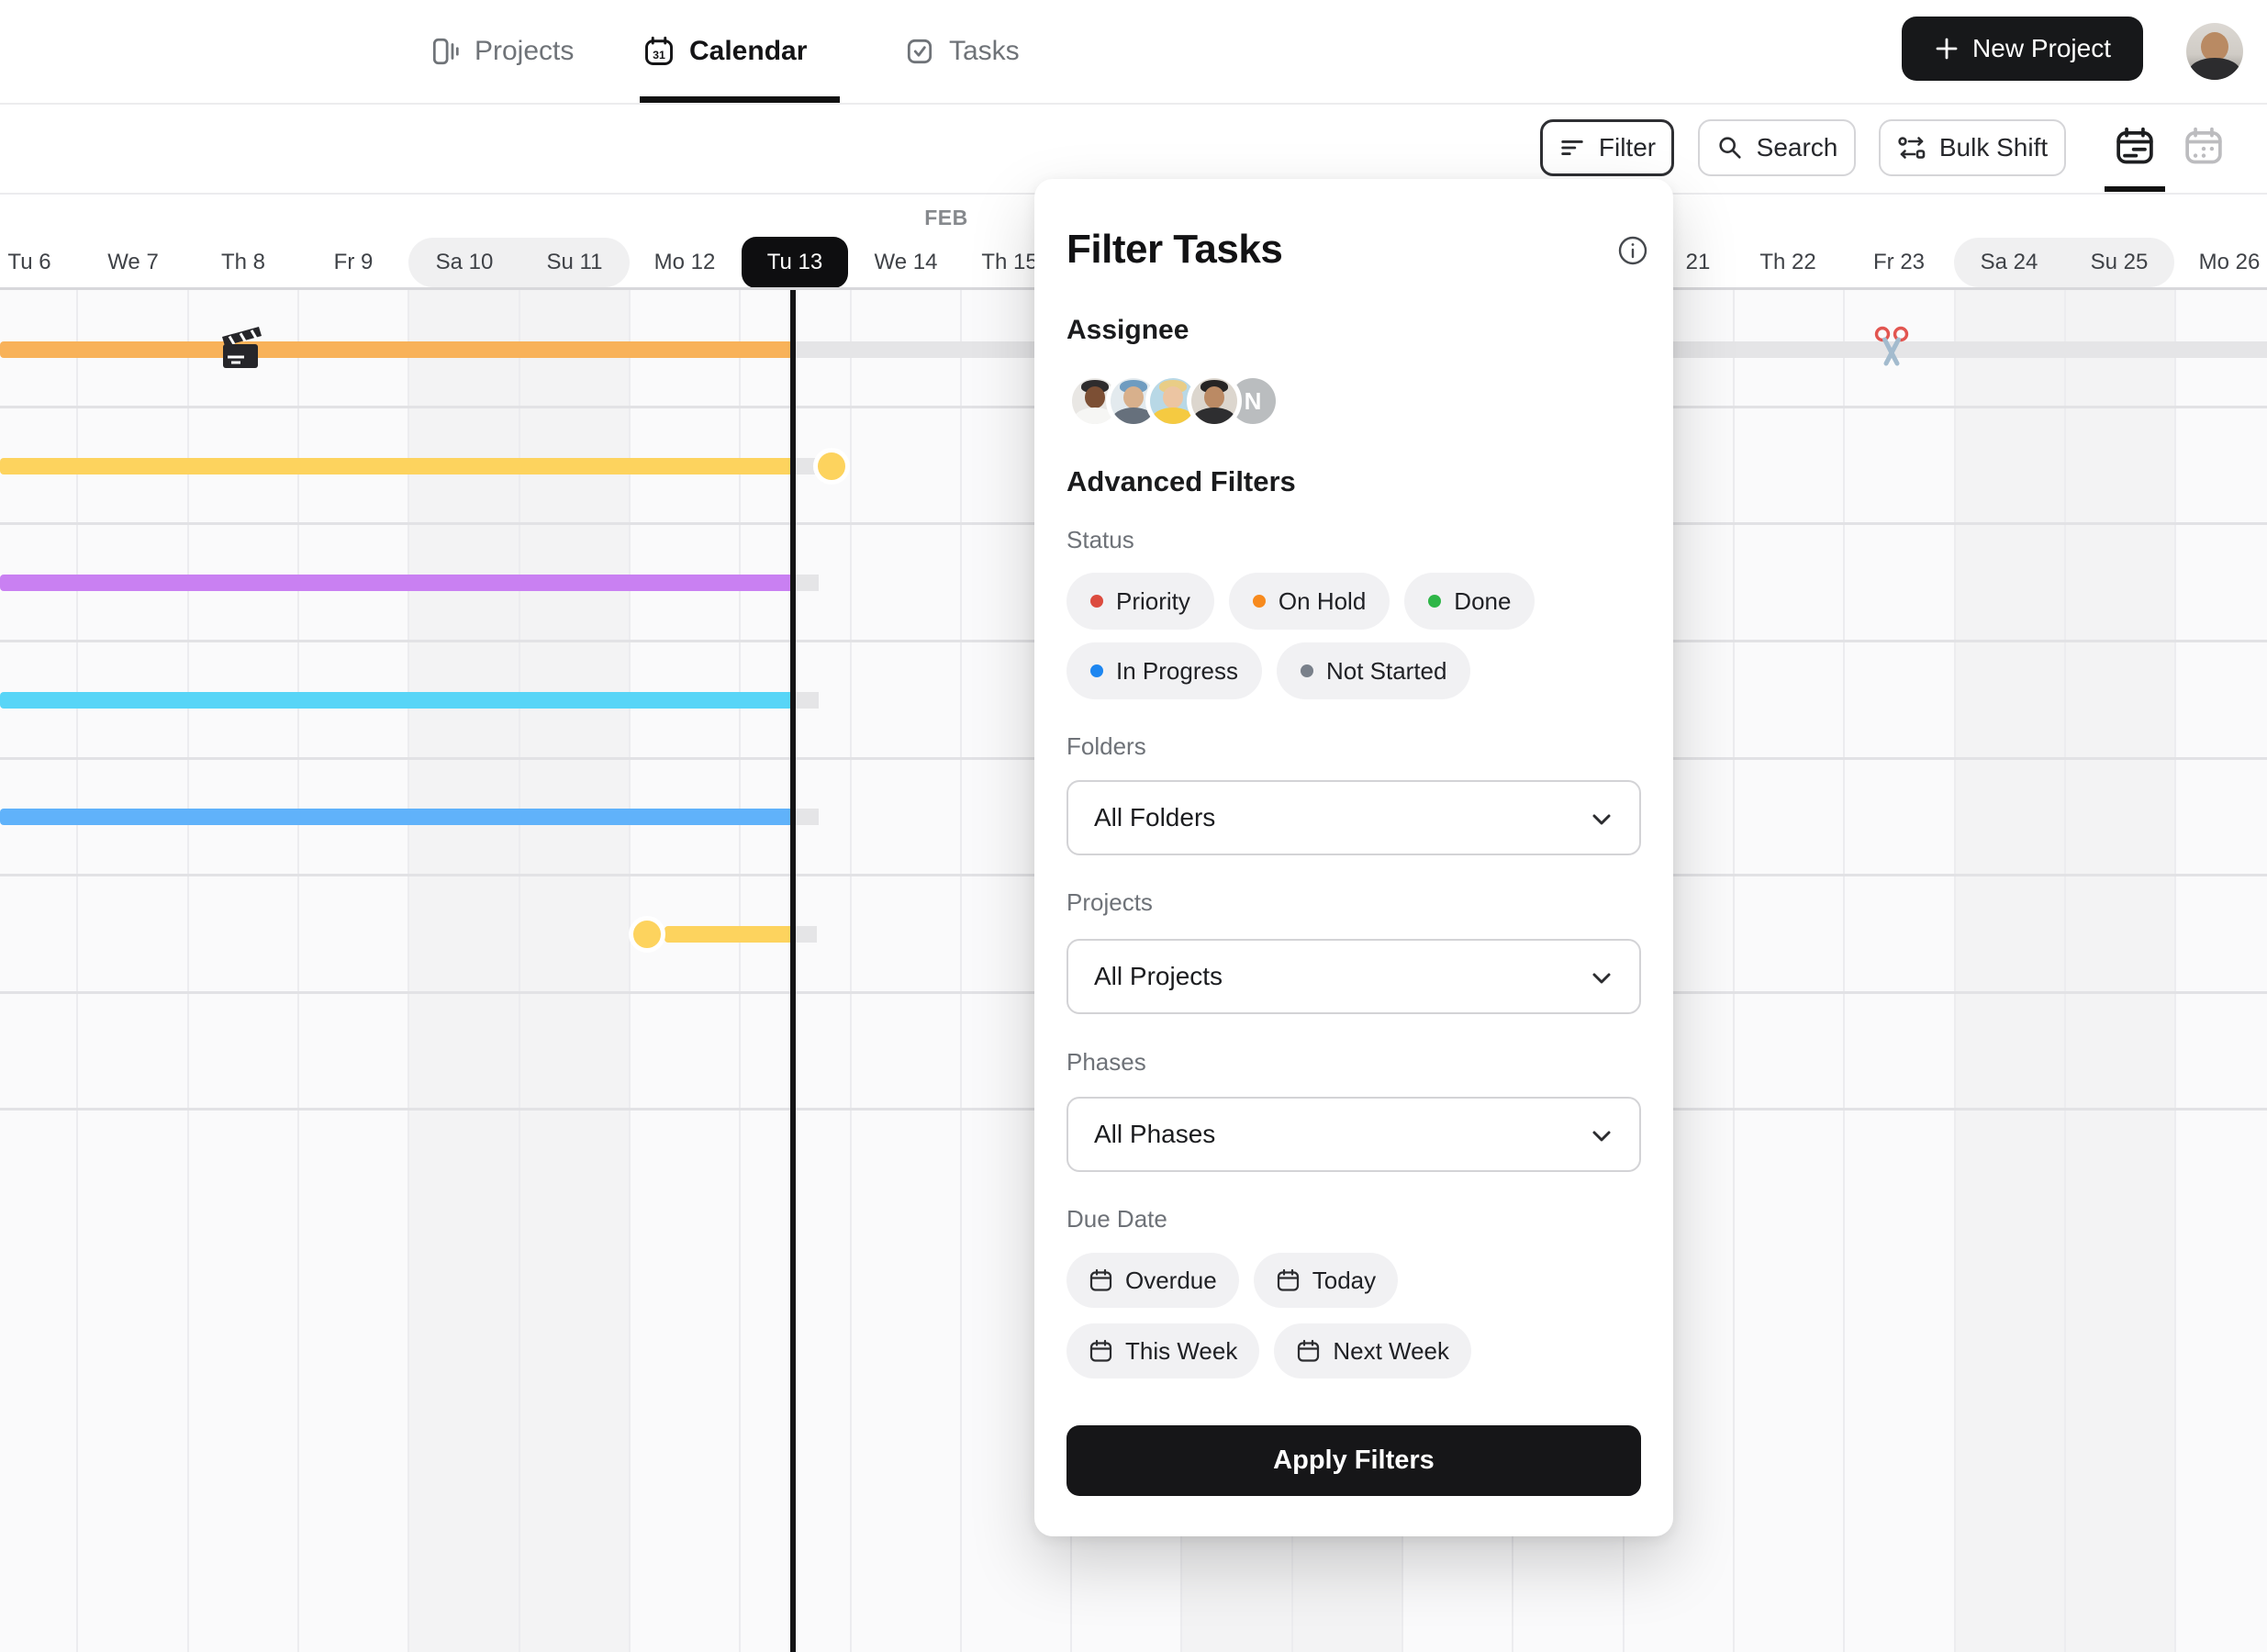 The width and height of the screenshot is (2267, 1652). I want to click on timeline-view-icon, so click(2134, 145).